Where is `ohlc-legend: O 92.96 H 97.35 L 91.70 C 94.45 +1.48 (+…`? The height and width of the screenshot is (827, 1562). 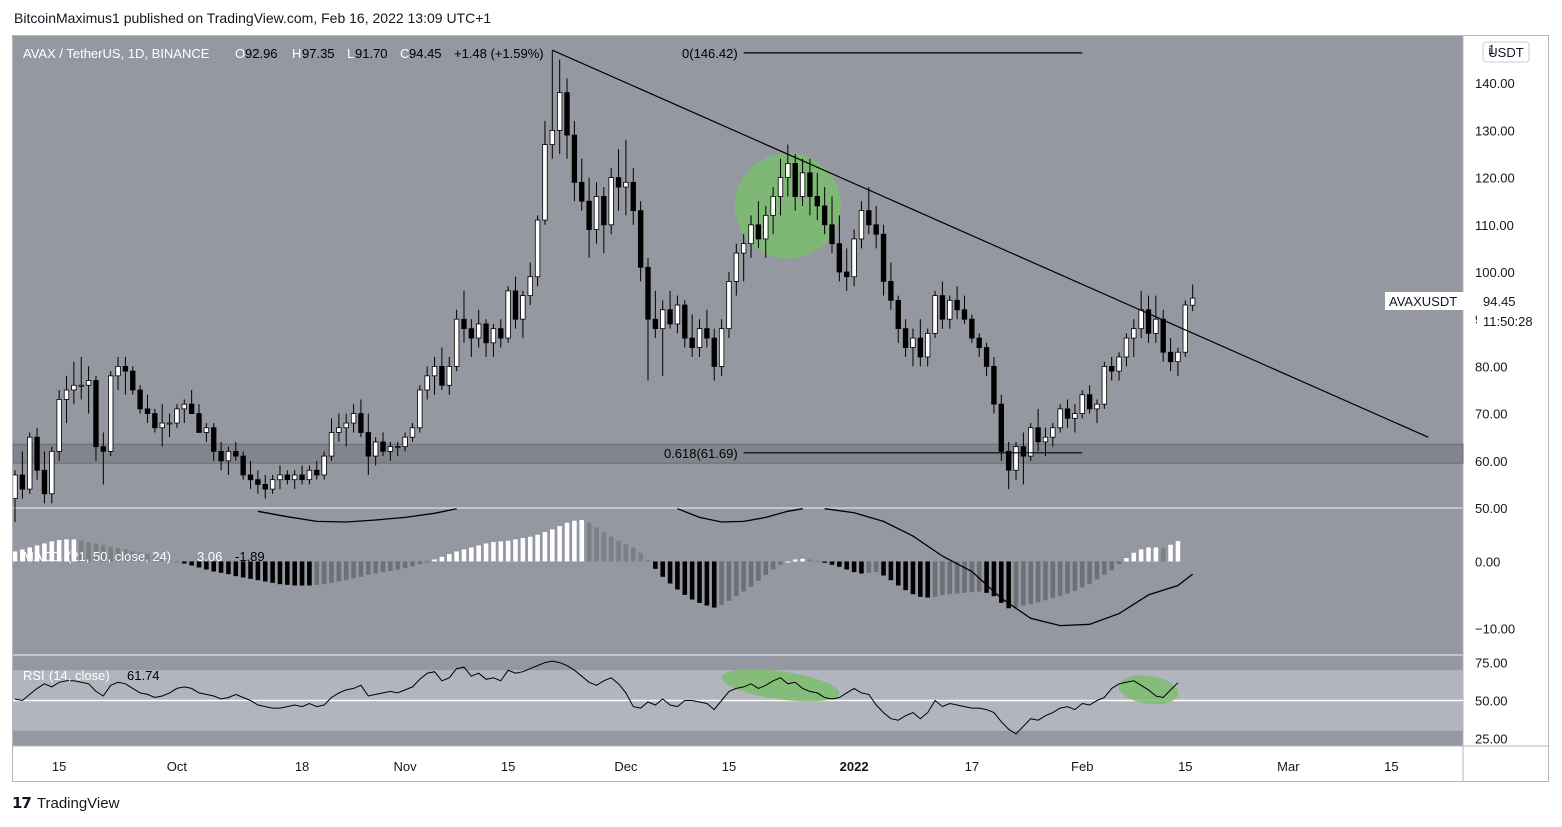 ohlc-legend: O 92.96 H 97.35 L 91.70 C 94.45 +1.48 (+… is located at coordinates (389, 53).